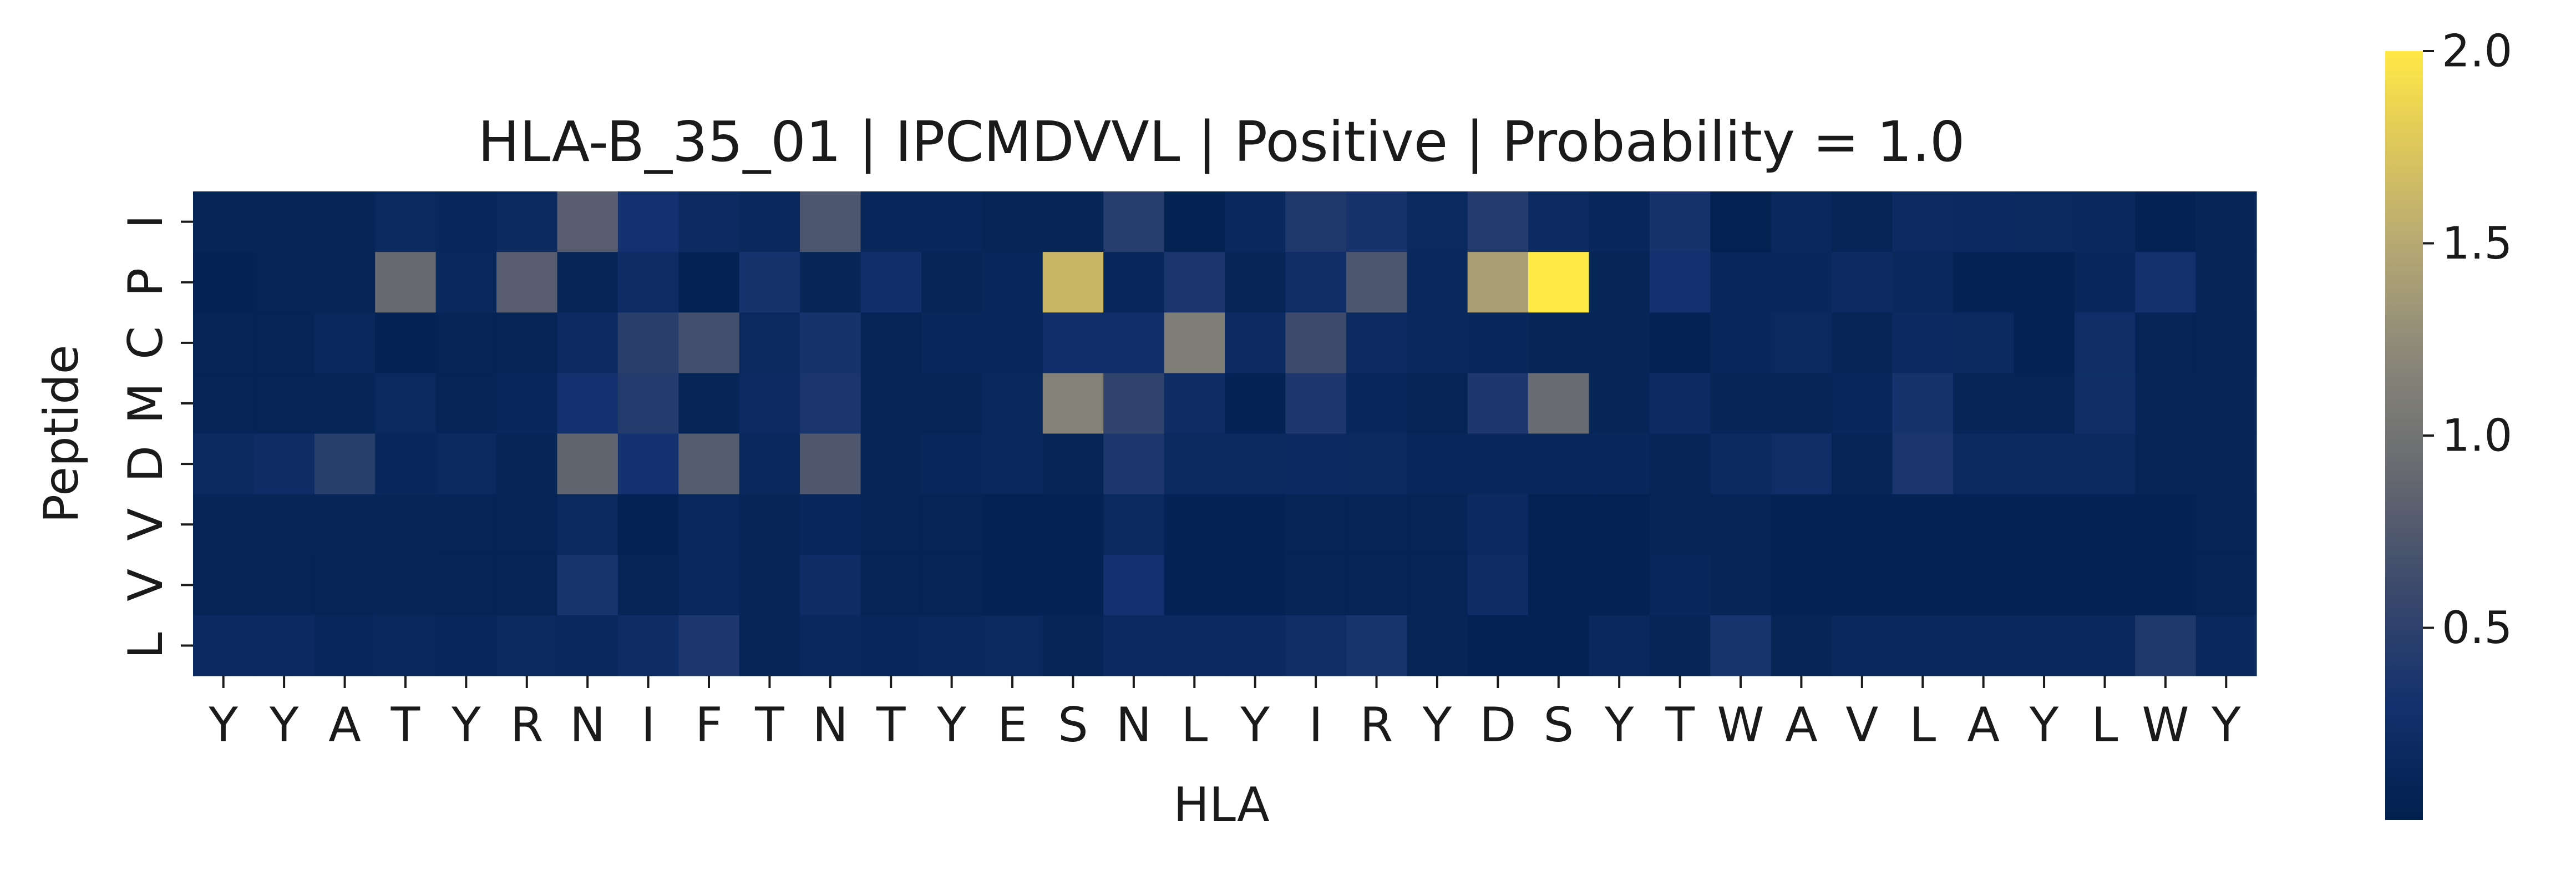  What do you see at coordinates (1376, 725) in the screenshot?
I see `x-tick-label: R` at bounding box center [1376, 725].